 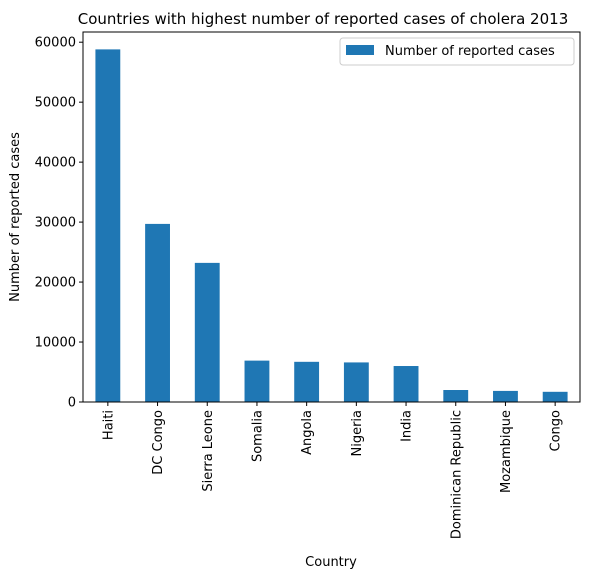 What do you see at coordinates (72, 403) in the screenshot?
I see `y-tick-label: 0` at bounding box center [72, 403].